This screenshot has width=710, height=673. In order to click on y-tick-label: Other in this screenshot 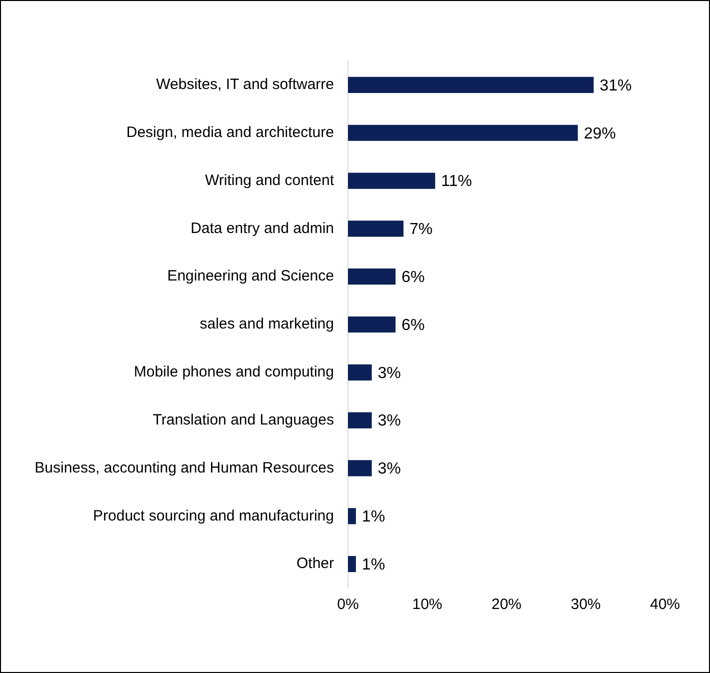, I will do `click(315, 563)`.